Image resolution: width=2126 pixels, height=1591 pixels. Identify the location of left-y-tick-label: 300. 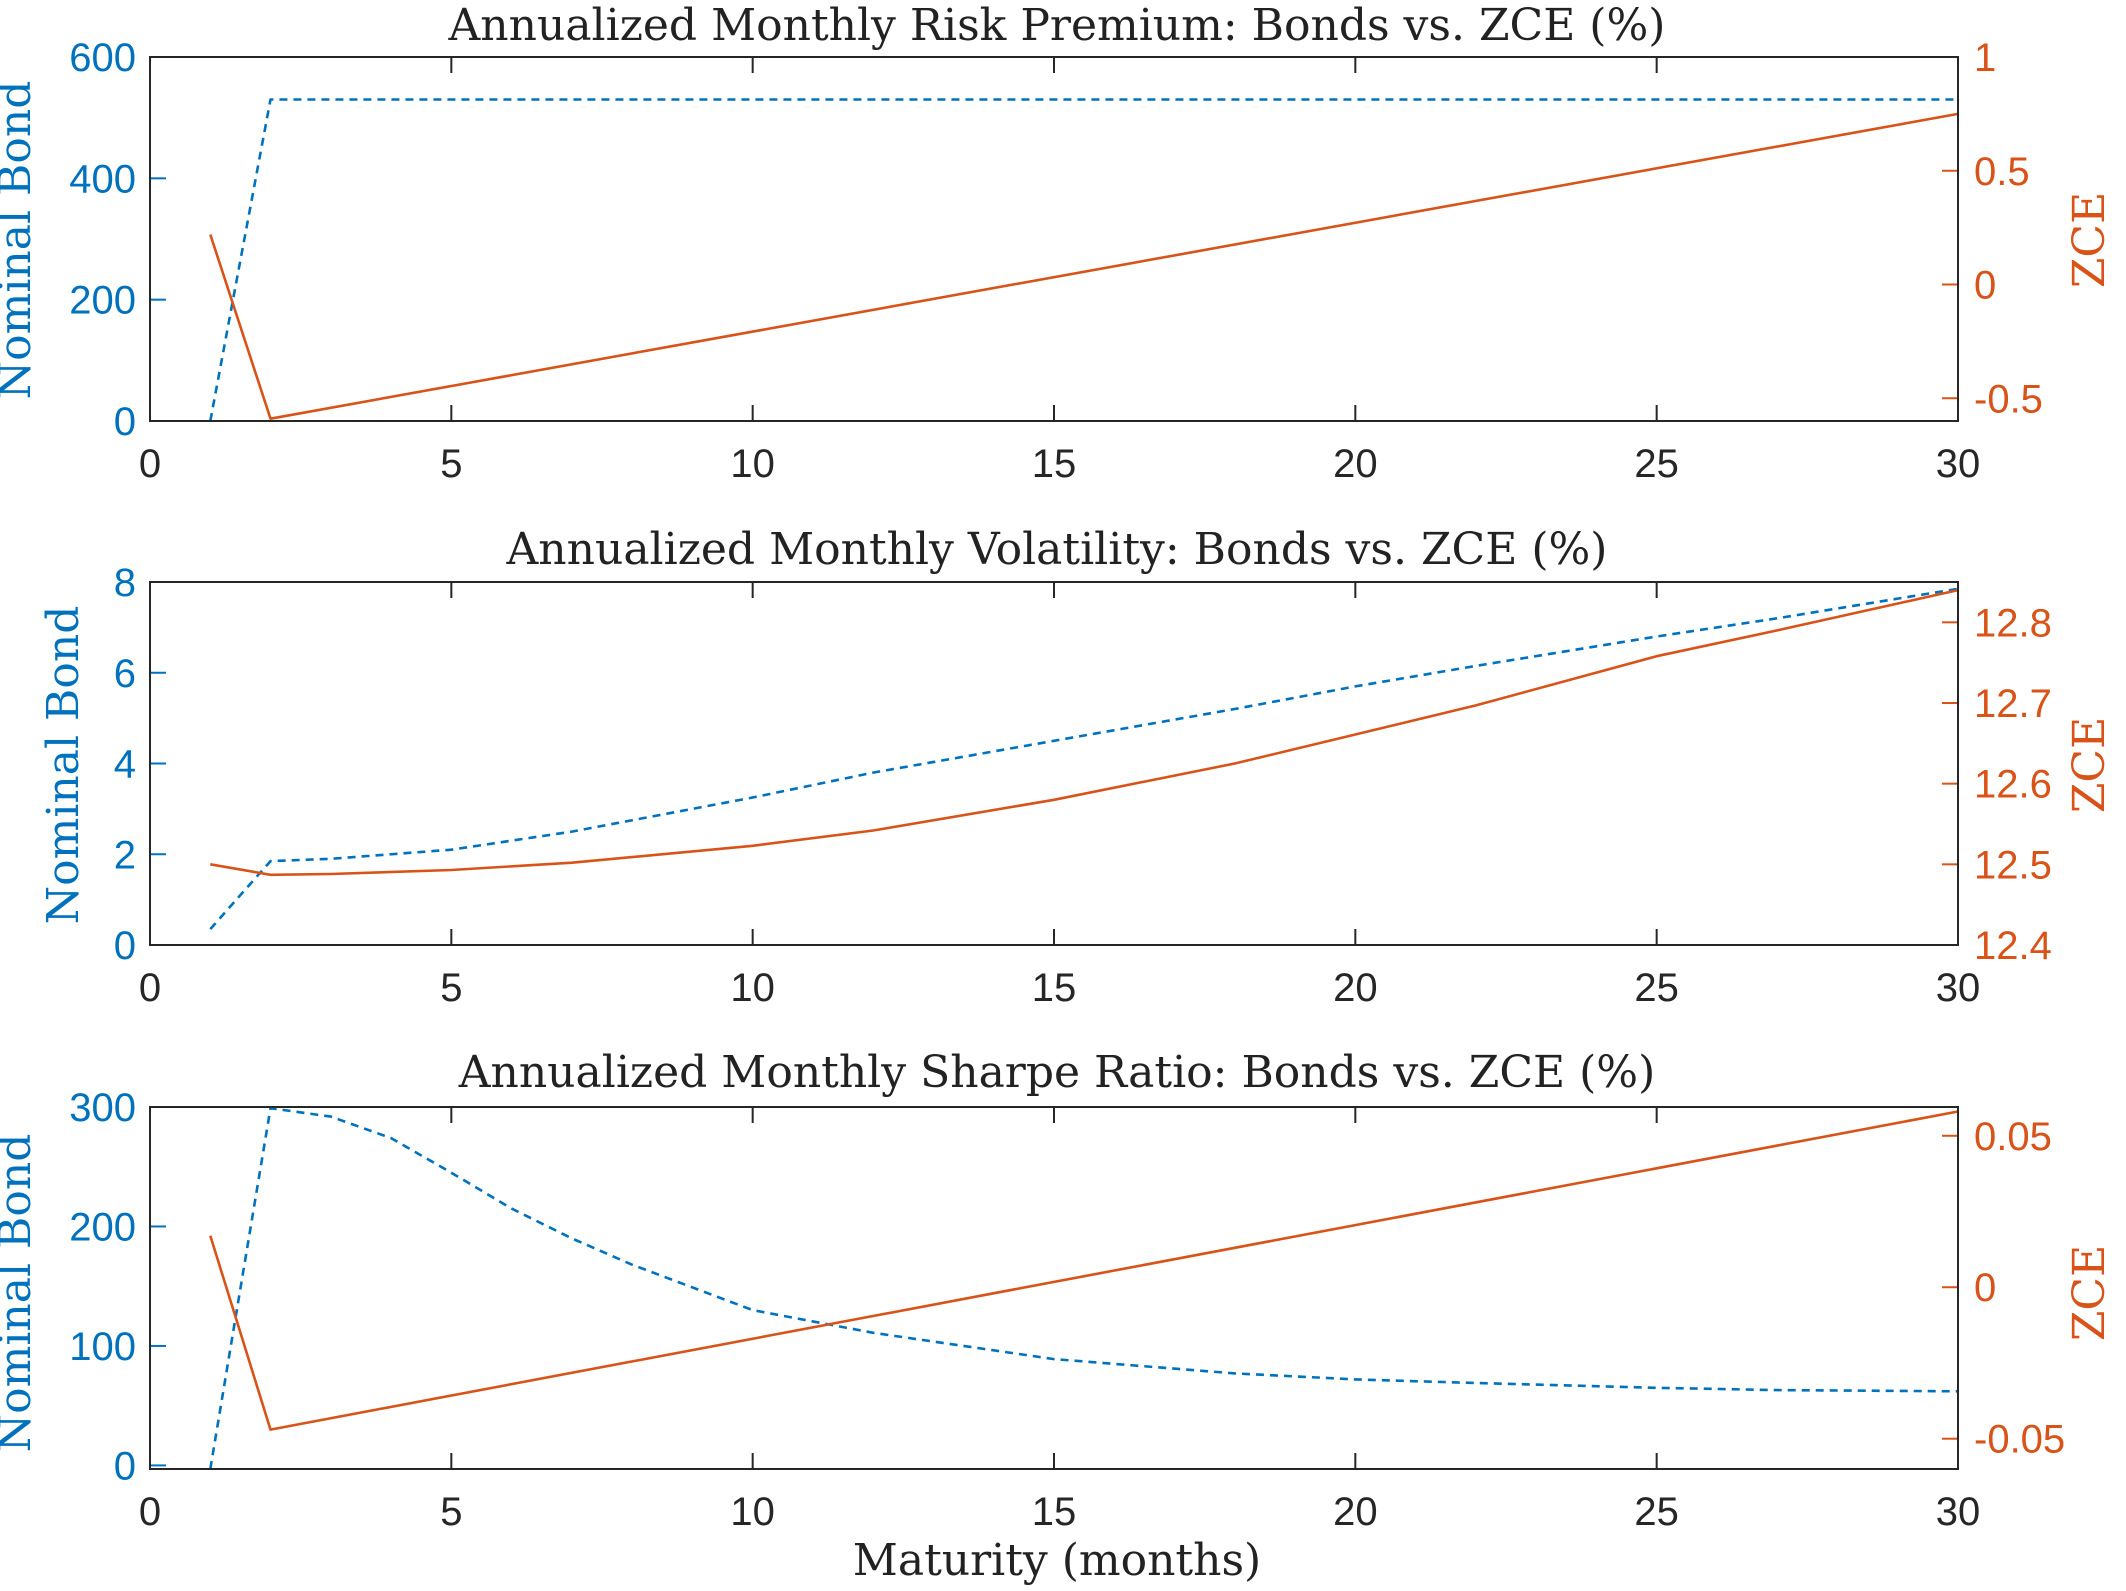
(102, 1108).